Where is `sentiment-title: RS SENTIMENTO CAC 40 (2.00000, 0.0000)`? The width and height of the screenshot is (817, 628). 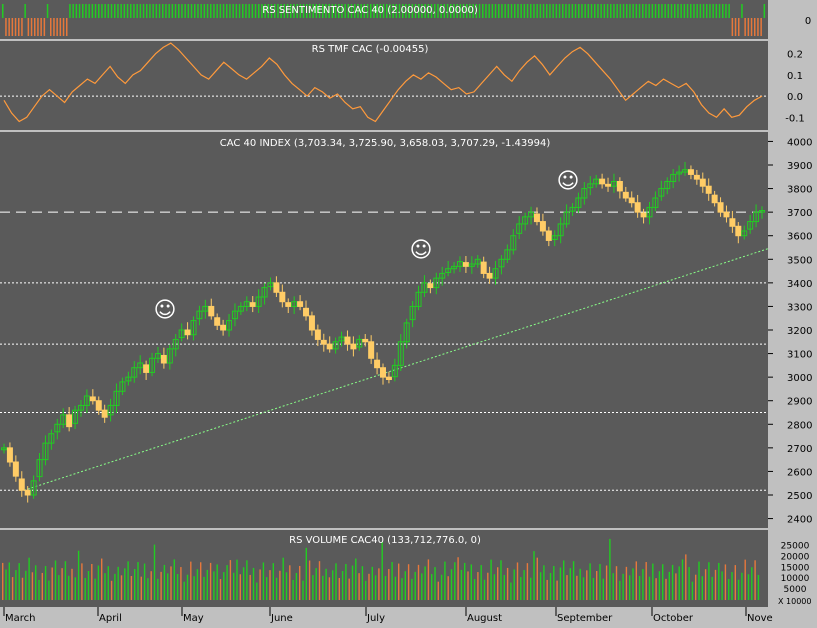
sentiment-title: RS SENTIMENTO CAC 40 (2.00000, 0.0000) is located at coordinates (370, 10).